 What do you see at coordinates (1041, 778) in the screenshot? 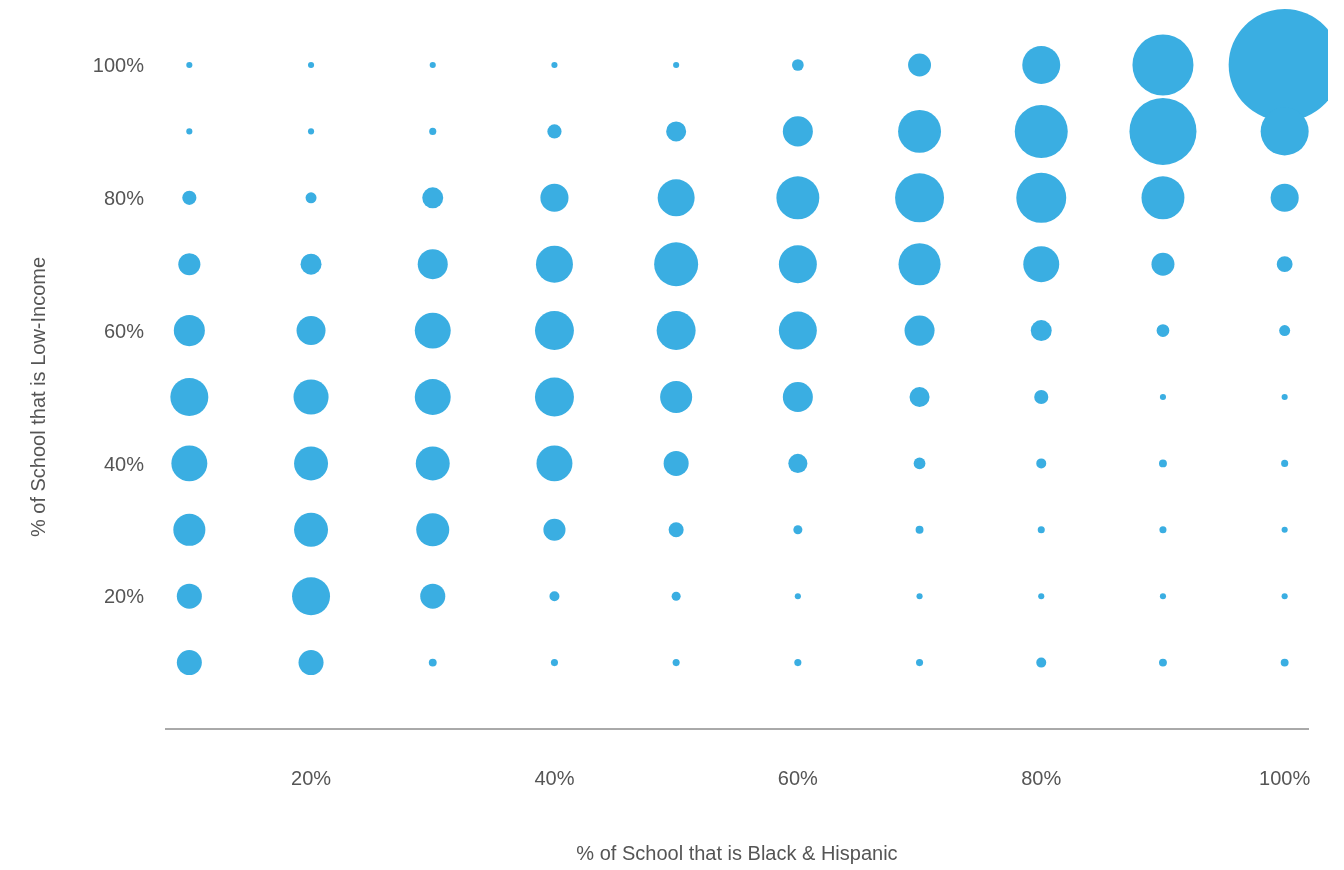
I see `x-tick-label: 80%` at bounding box center [1041, 778].